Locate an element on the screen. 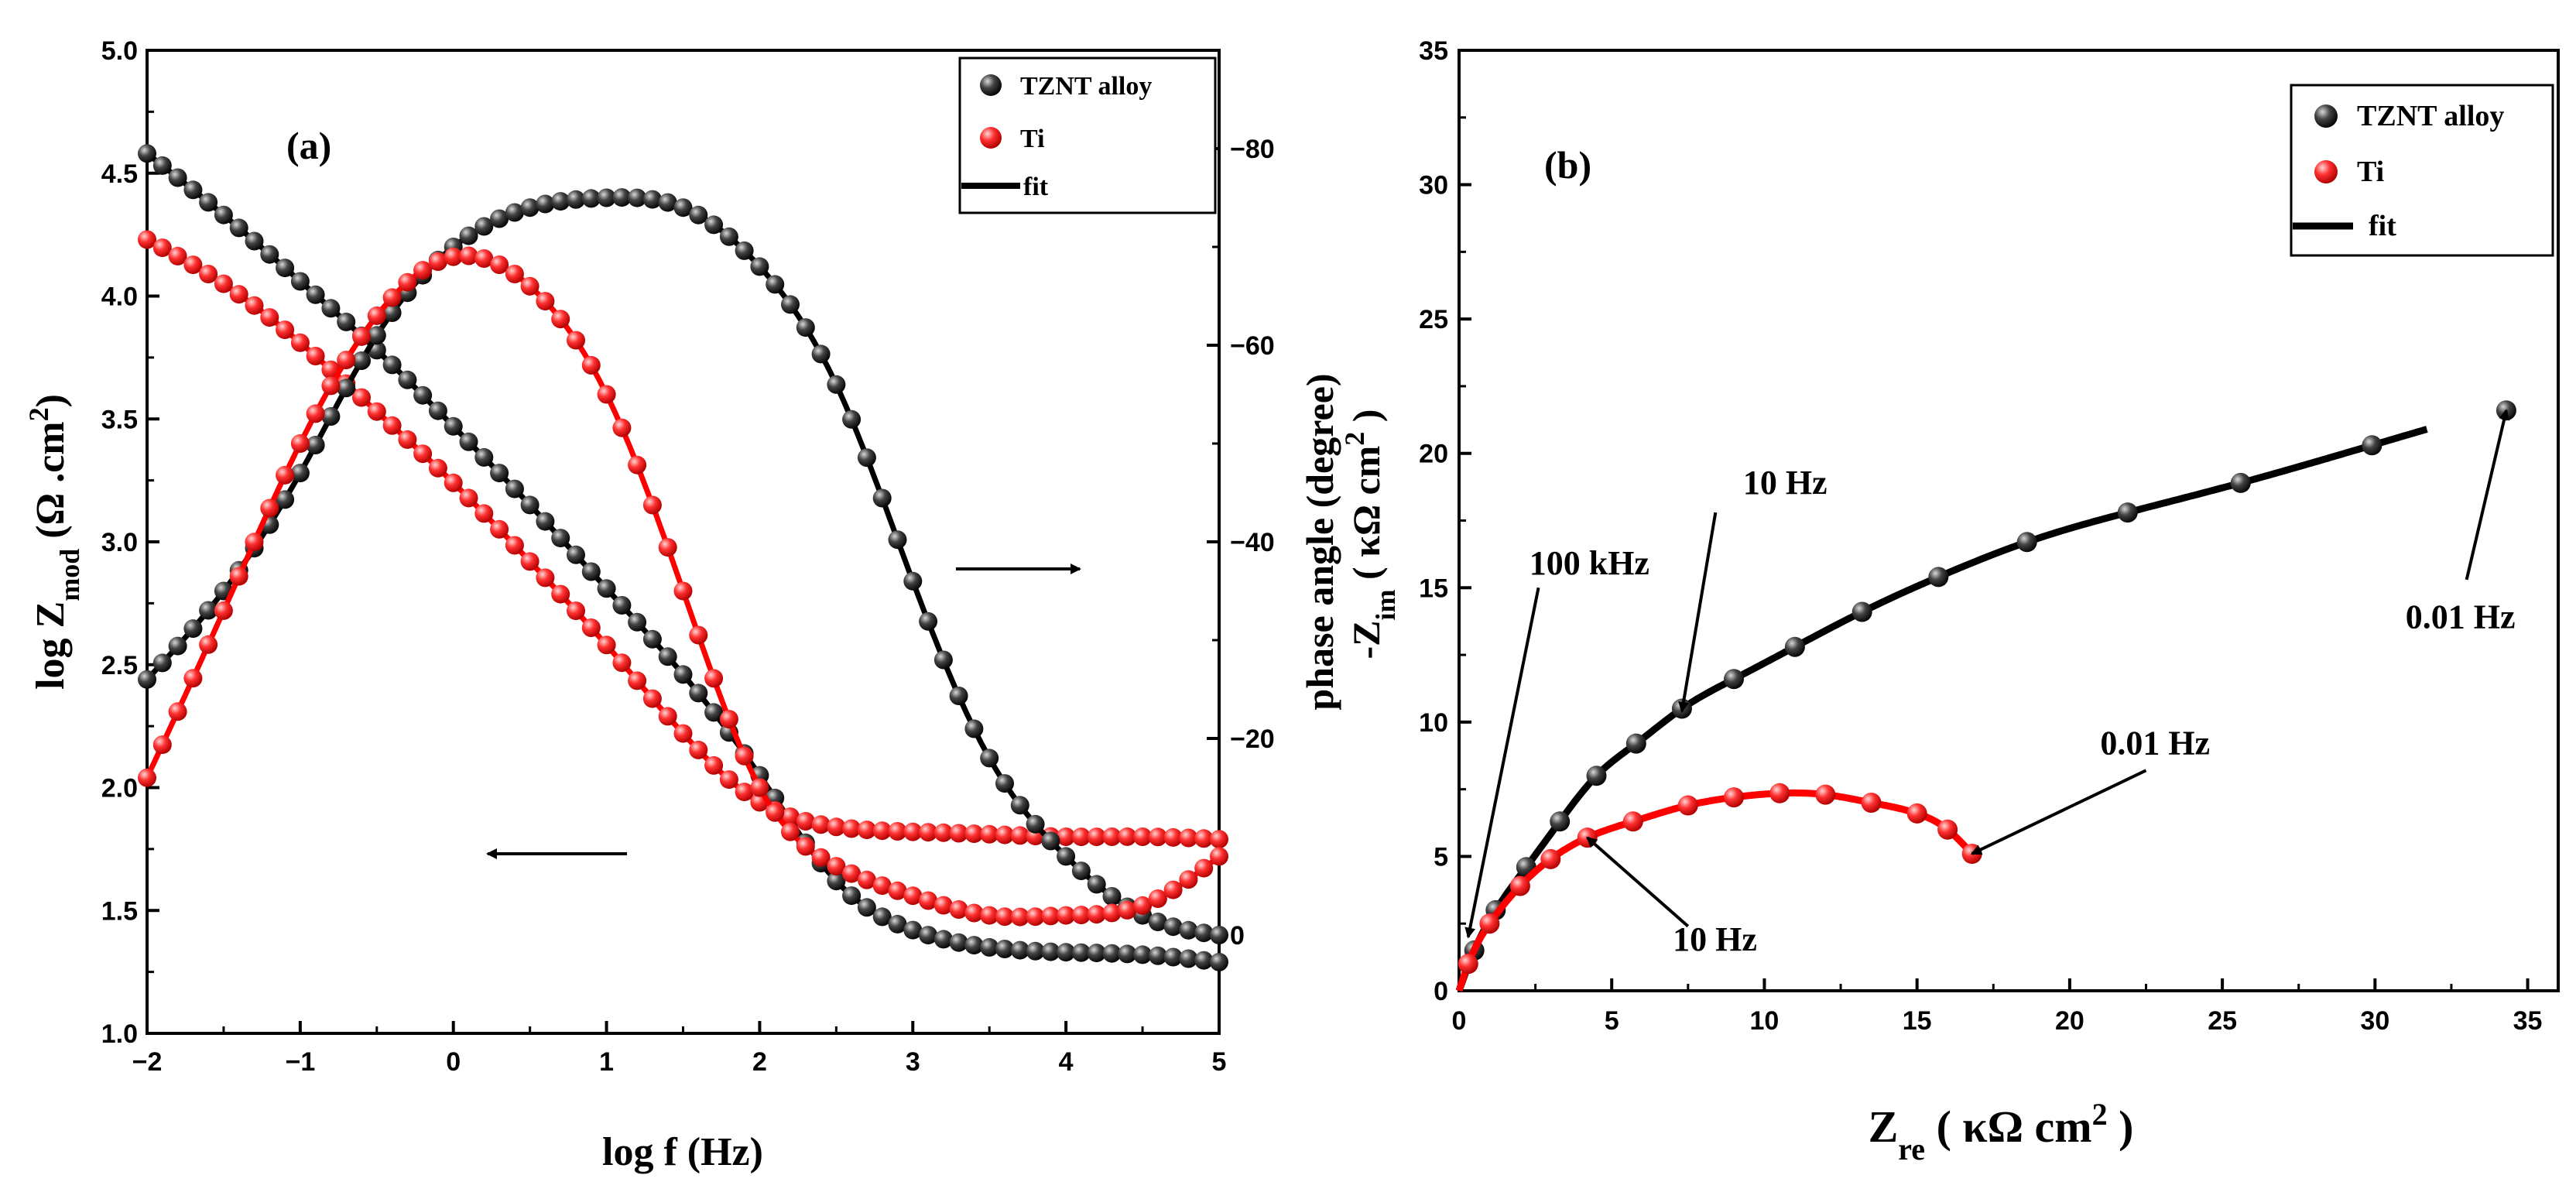 The height and width of the screenshot is (1199, 2576). legend-marker-ti is located at coordinates (991, 138).